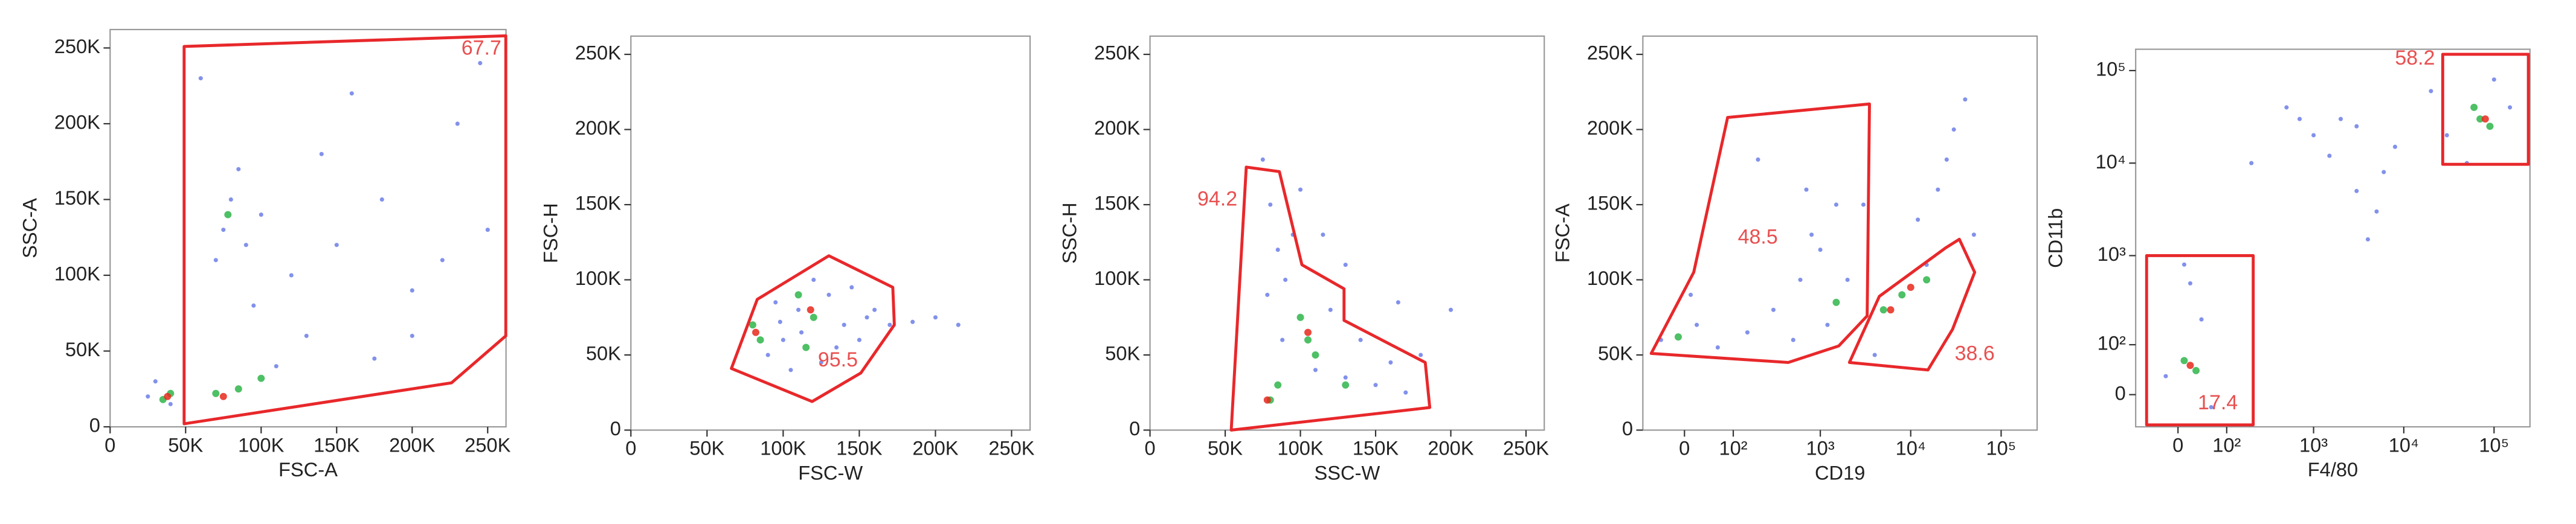  I want to click on gate-percent: 67.7, so click(481, 48).